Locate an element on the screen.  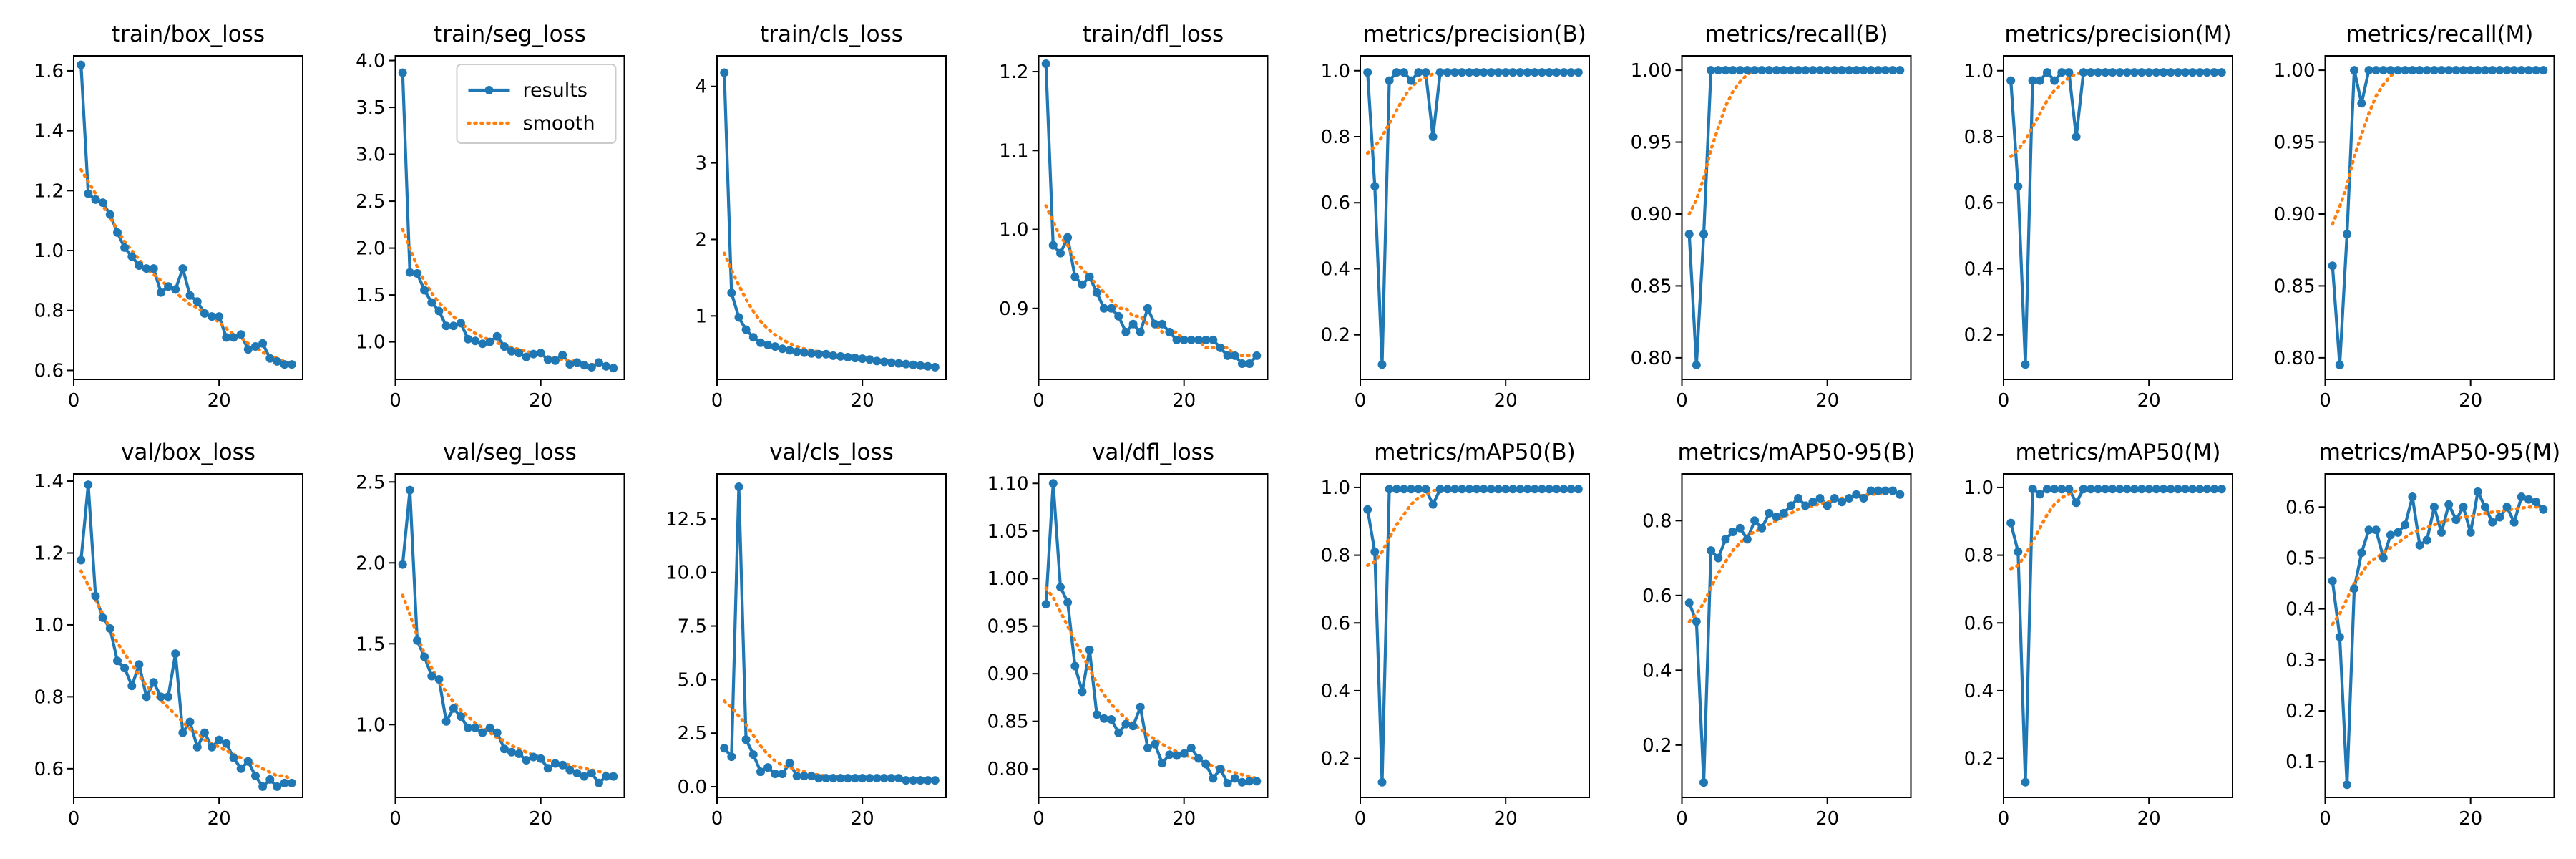
results-line is located at coordinates (1794, 637).